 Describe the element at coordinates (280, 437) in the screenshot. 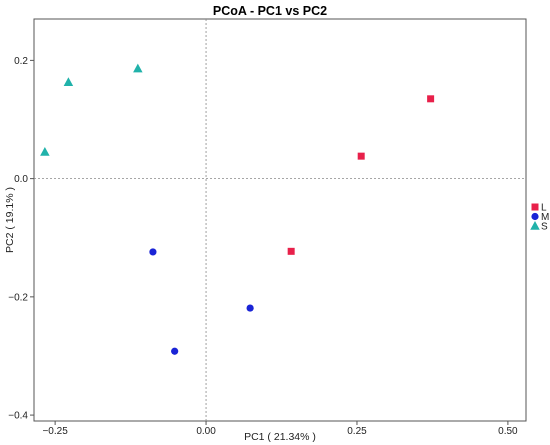

I see `x-axis-label: PC1 ( 21.34% )` at that location.